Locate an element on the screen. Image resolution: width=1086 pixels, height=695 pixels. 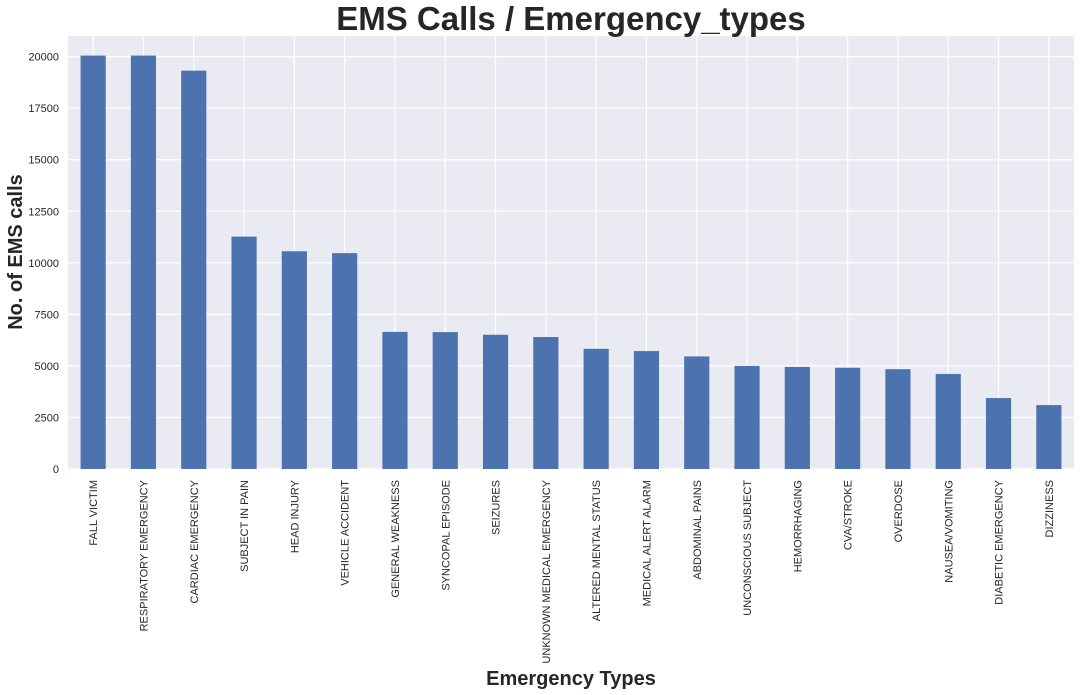
x-tick-label: VEHICLE ACCIDENT is located at coordinates (346, 533).